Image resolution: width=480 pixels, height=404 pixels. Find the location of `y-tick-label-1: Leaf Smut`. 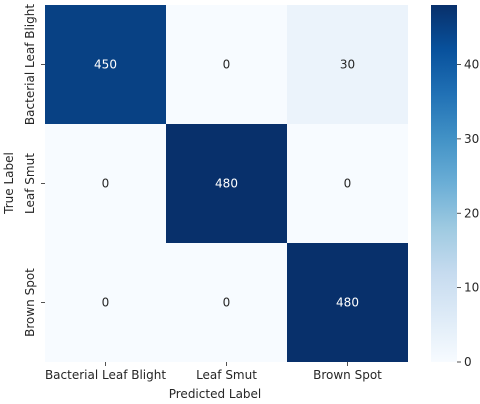

y-tick-label-1: Leaf Smut is located at coordinates (30, 183).